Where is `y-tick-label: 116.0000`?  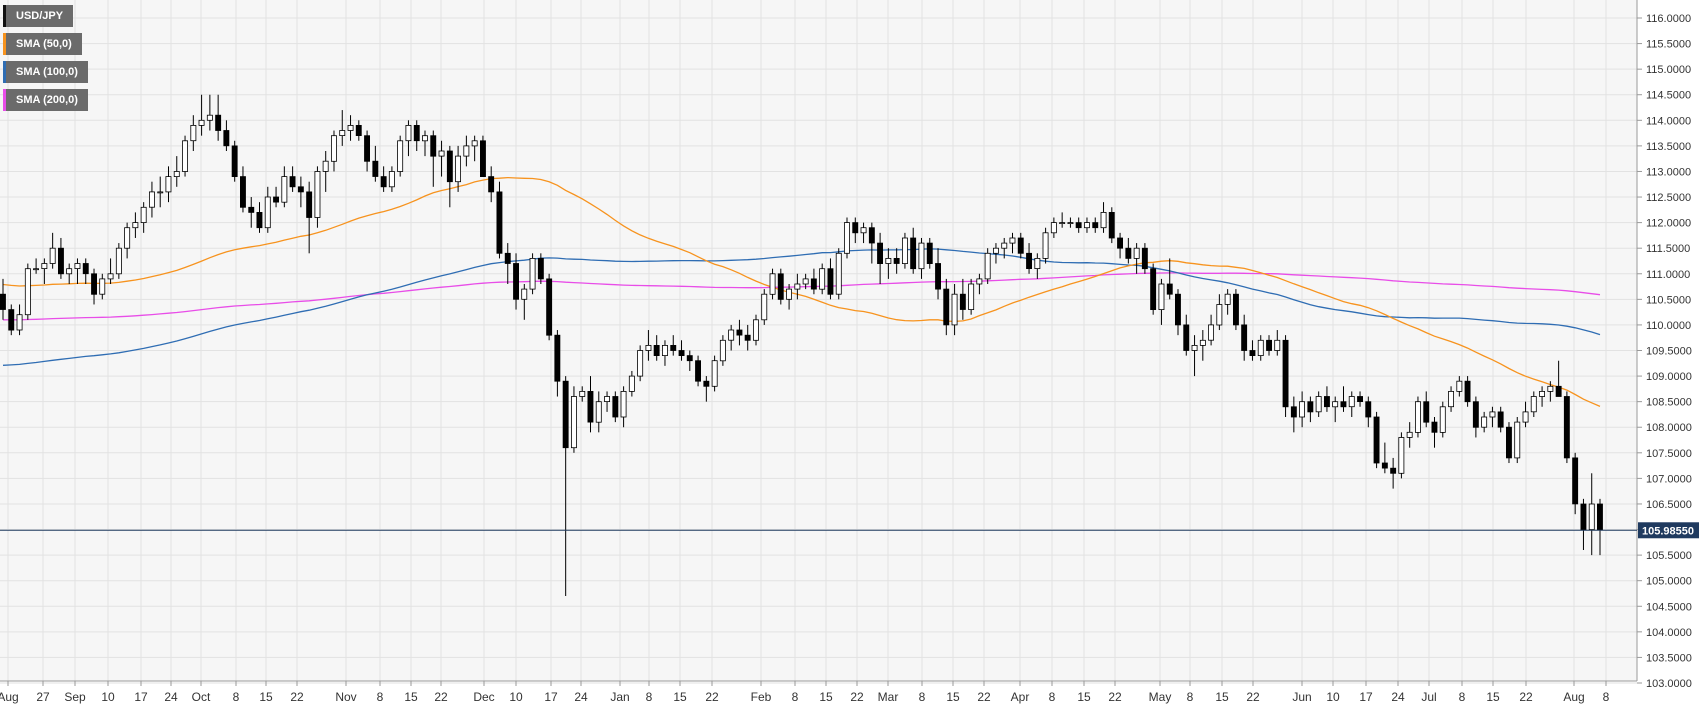
y-tick-label: 116.0000 is located at coordinates (1668, 19).